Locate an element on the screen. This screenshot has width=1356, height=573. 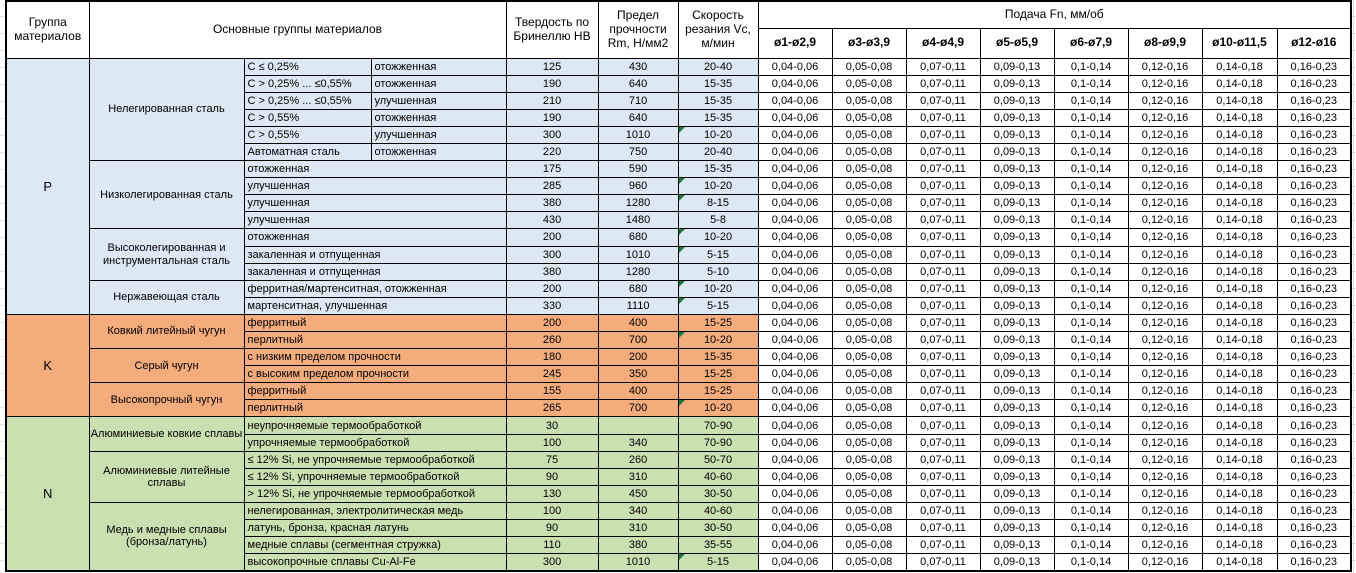
rm-cell: 350 is located at coordinates (638, 374).